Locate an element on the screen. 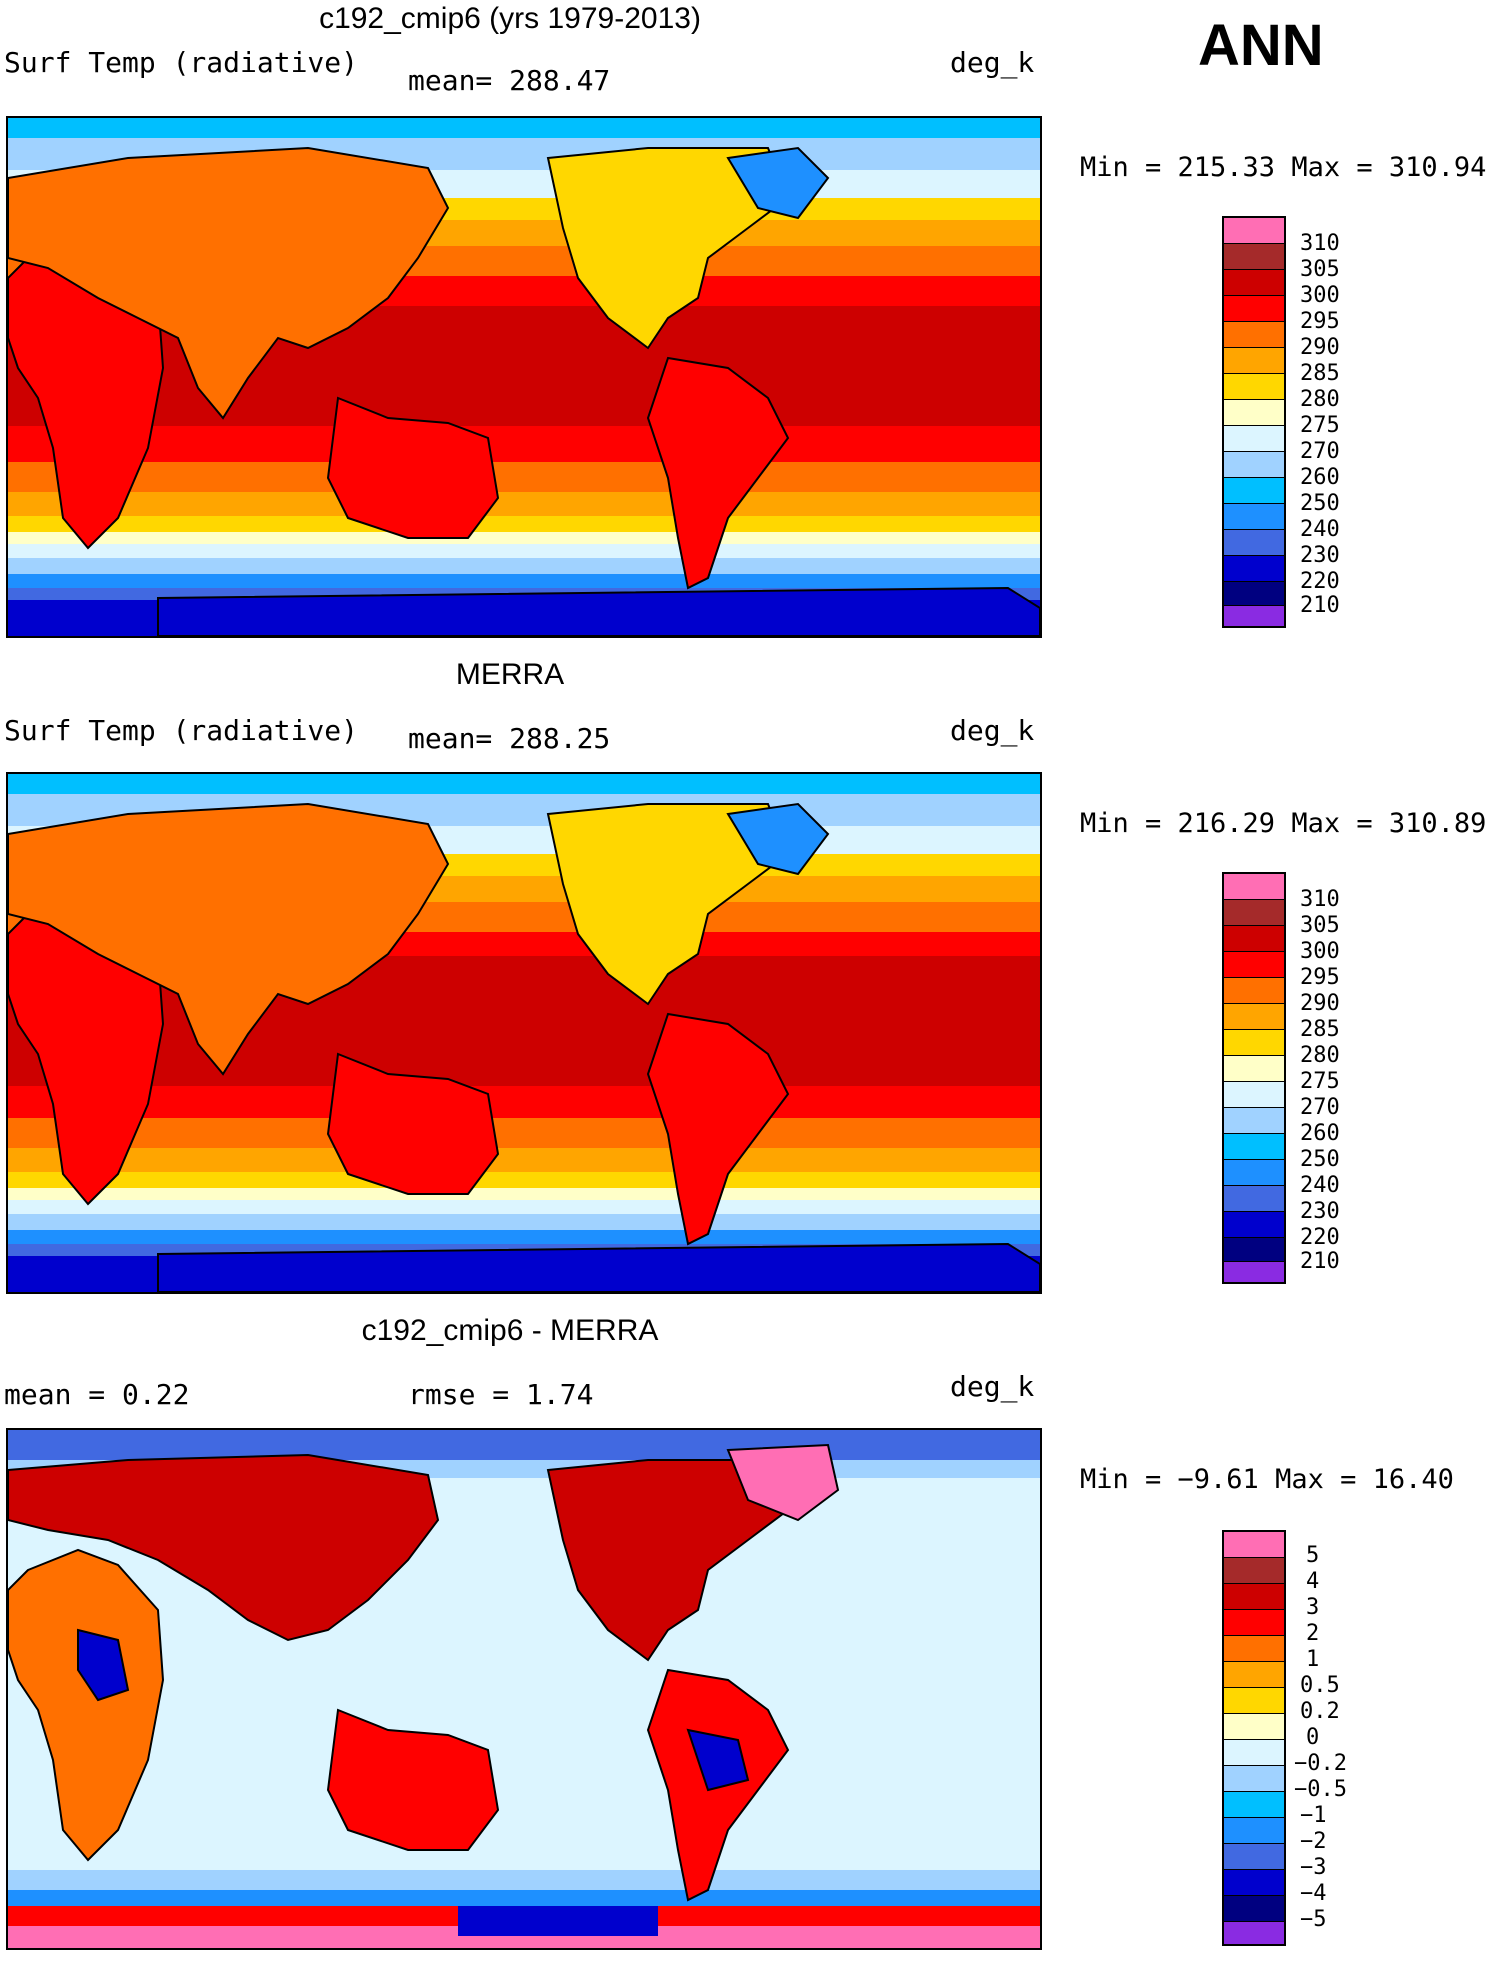 The image size is (1498, 1962). panel-2-title: MERRA is located at coordinates (510, 674).